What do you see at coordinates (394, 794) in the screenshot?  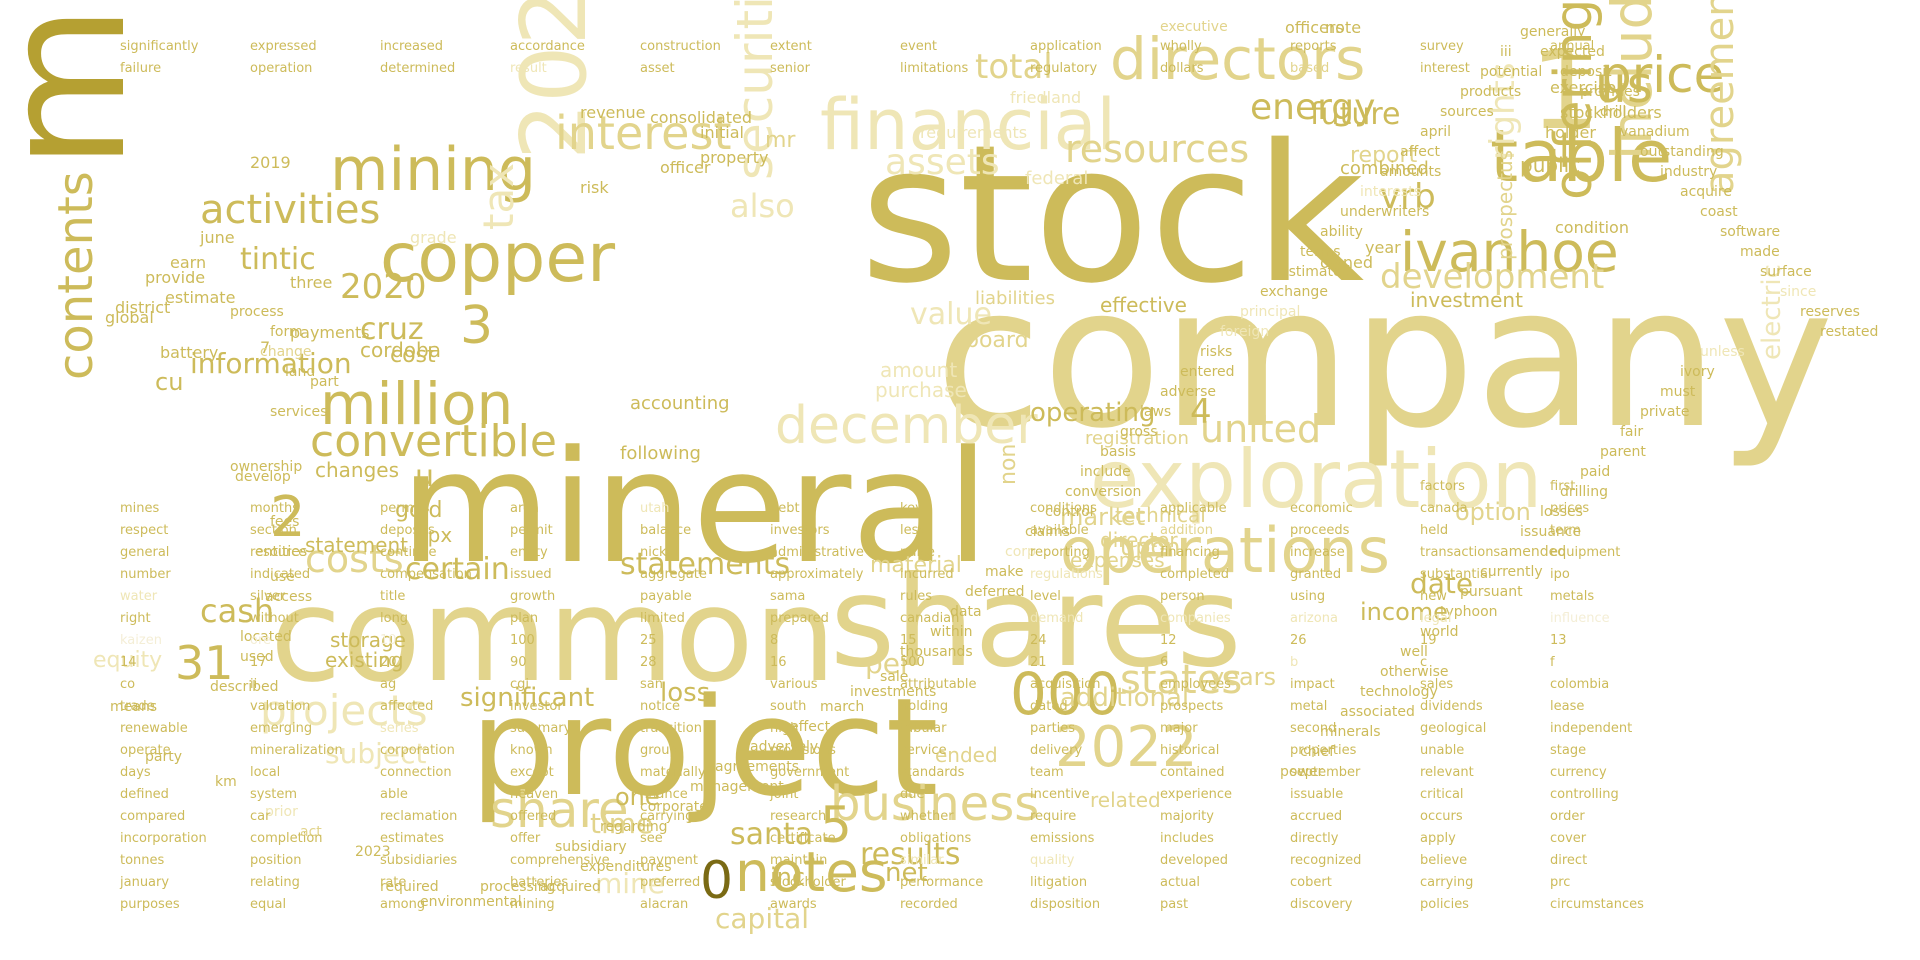 I see `cloud-word: able` at bounding box center [394, 794].